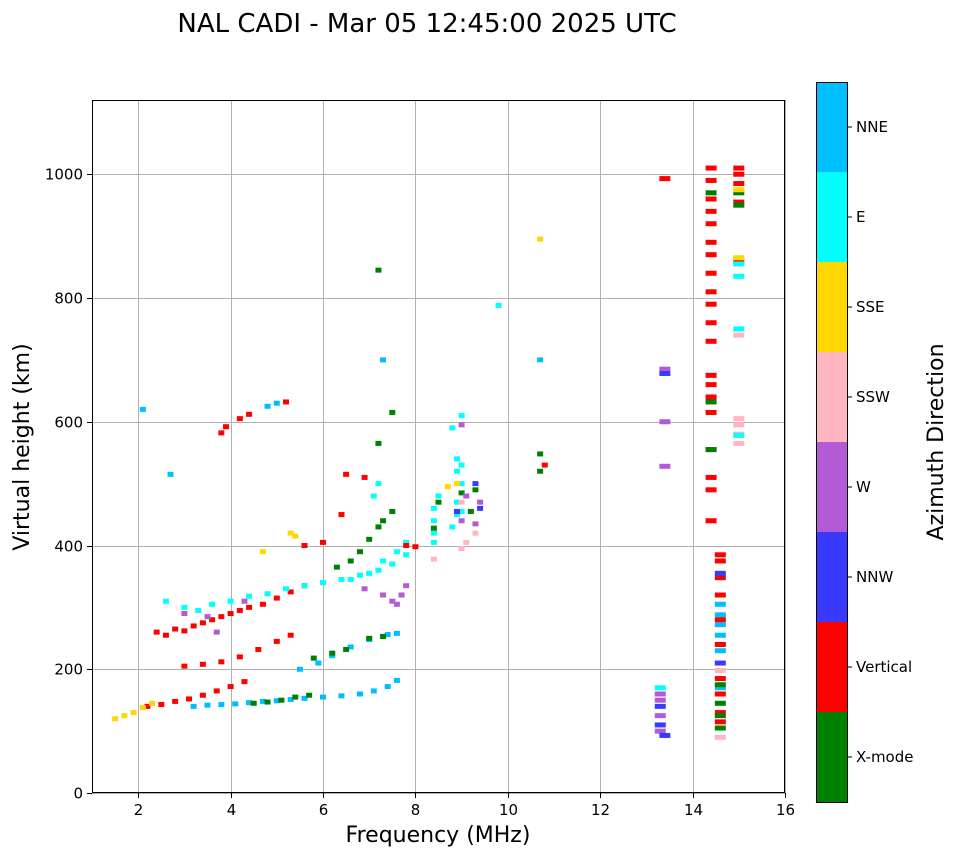 The image size is (958, 857). What do you see at coordinates (508, 810) in the screenshot?
I see `x-tick-label: 10` at bounding box center [508, 810].